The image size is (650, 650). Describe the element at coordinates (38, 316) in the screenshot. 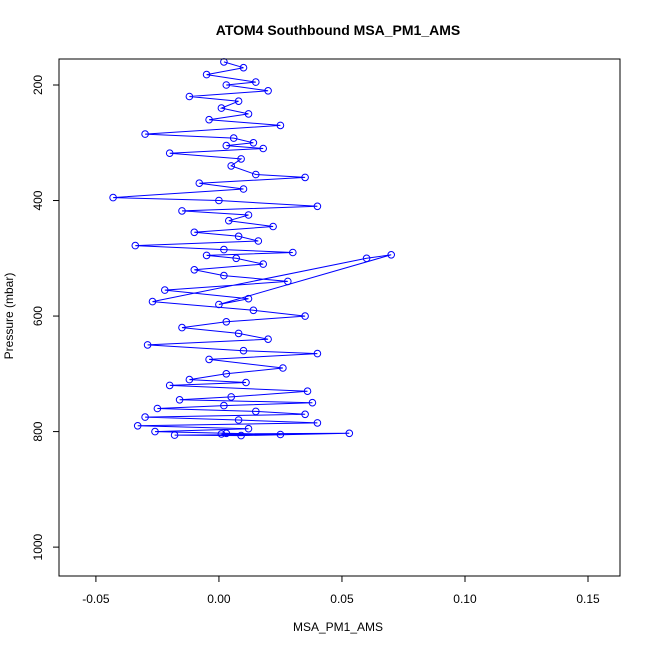

I see `y-tick-label: 600` at that location.